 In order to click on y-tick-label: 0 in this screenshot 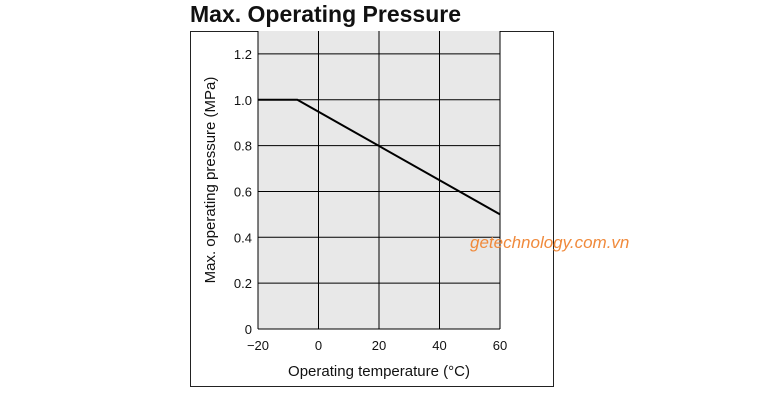, I will do `click(248, 329)`.